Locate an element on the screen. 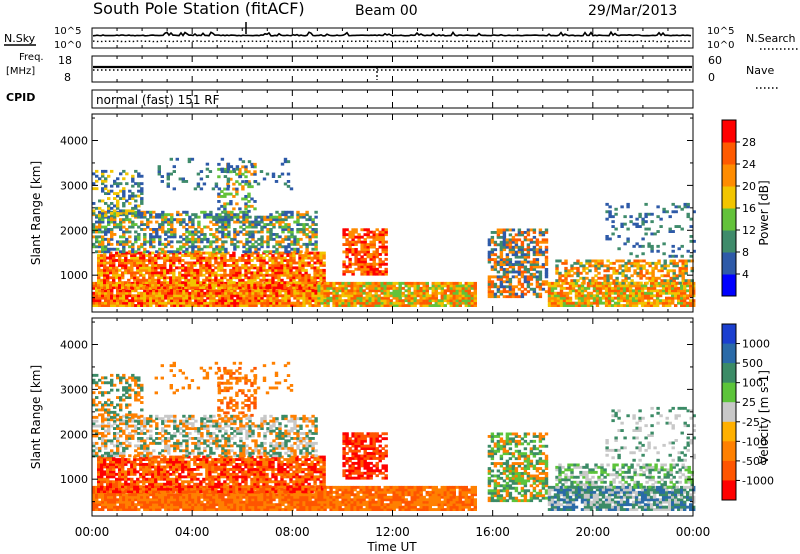 The width and height of the screenshot is (800, 554). noise-panel: N.Sky 10^5 10^0 10^5 10^0 N.Search is located at coordinates (402, 36).